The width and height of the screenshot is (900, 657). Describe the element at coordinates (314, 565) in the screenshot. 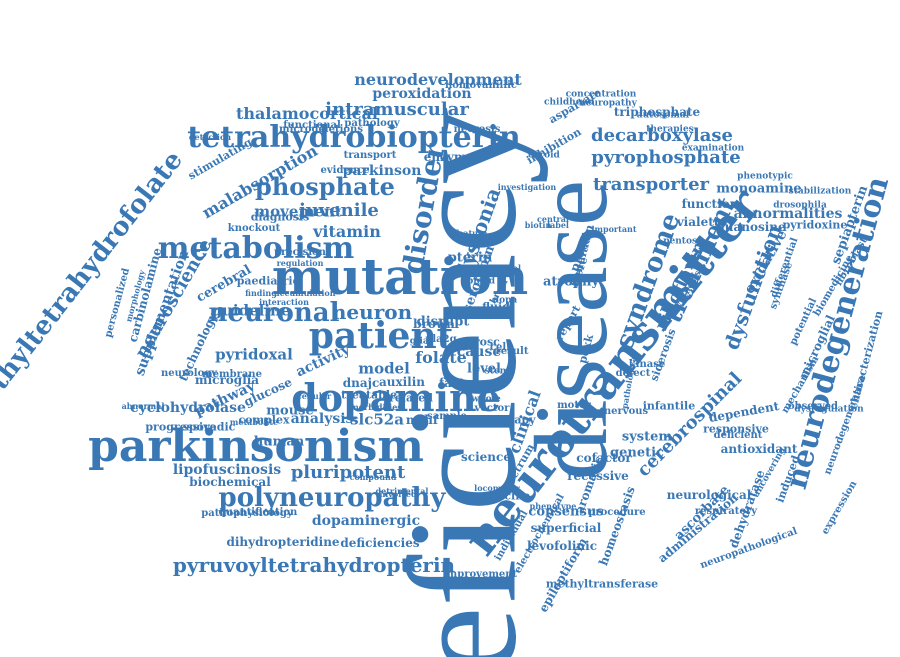

I see `word-pyruvoyltetrahydropterin: pyruvoyltetrahydropterin` at that location.